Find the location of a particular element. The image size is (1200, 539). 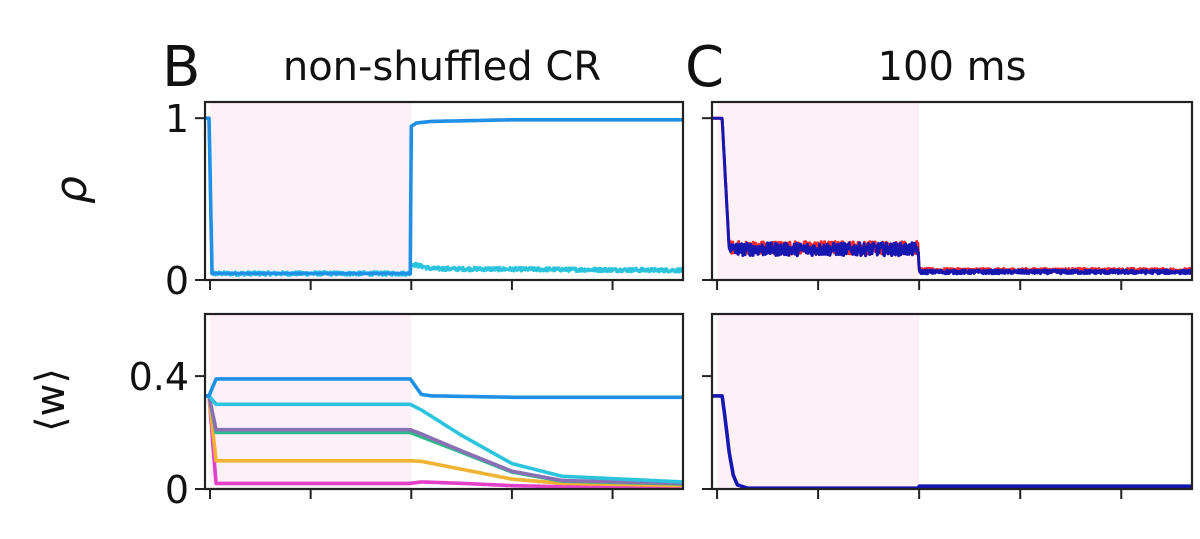

ylabel-w: ⟨w⟩ is located at coordinates (51, 400).